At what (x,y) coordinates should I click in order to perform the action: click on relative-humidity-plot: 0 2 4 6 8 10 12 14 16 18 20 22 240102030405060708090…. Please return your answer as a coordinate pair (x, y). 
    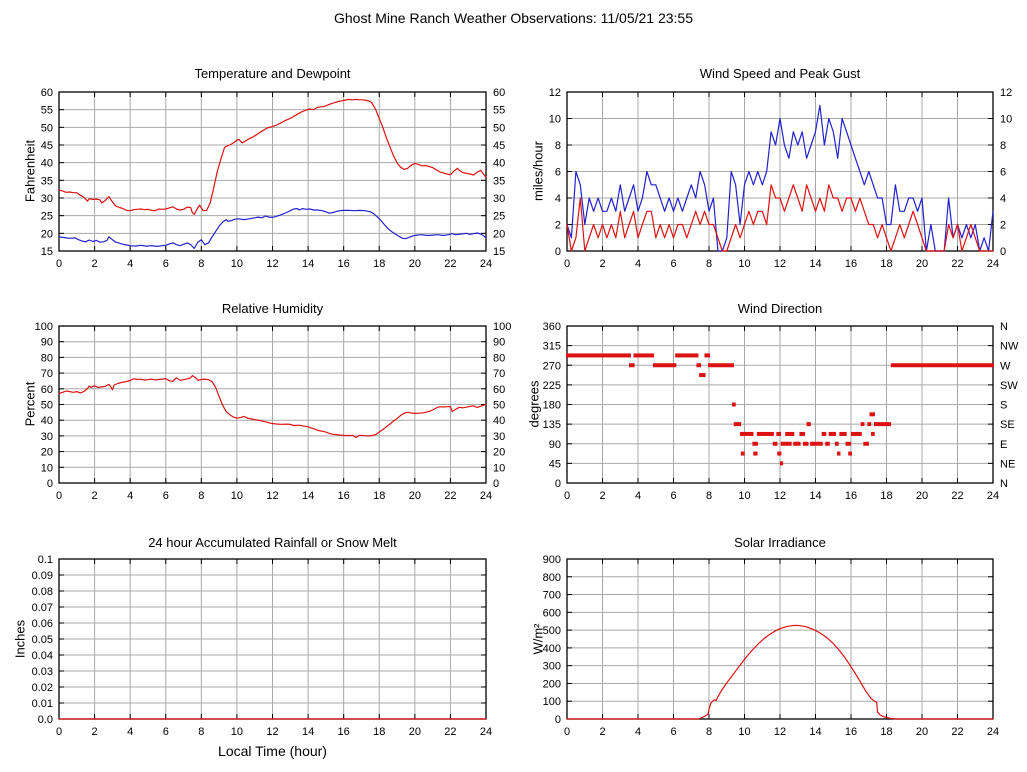
    Looking at the image, I should click on (273, 411).